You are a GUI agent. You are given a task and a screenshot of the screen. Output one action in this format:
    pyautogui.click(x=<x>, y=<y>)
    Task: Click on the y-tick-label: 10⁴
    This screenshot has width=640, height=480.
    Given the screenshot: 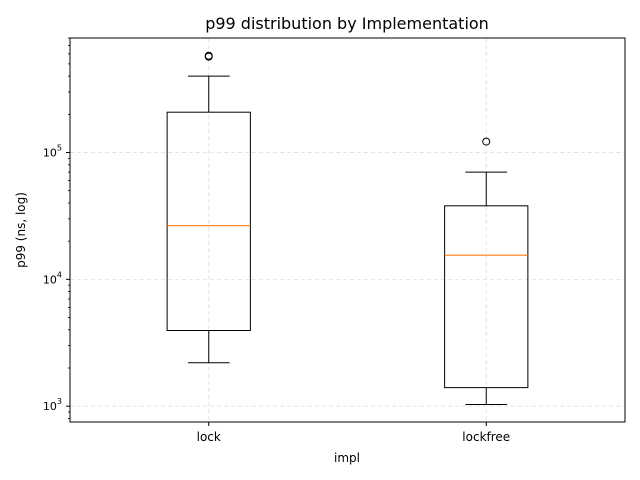 What is the action you would take?
    pyautogui.click(x=52, y=278)
    